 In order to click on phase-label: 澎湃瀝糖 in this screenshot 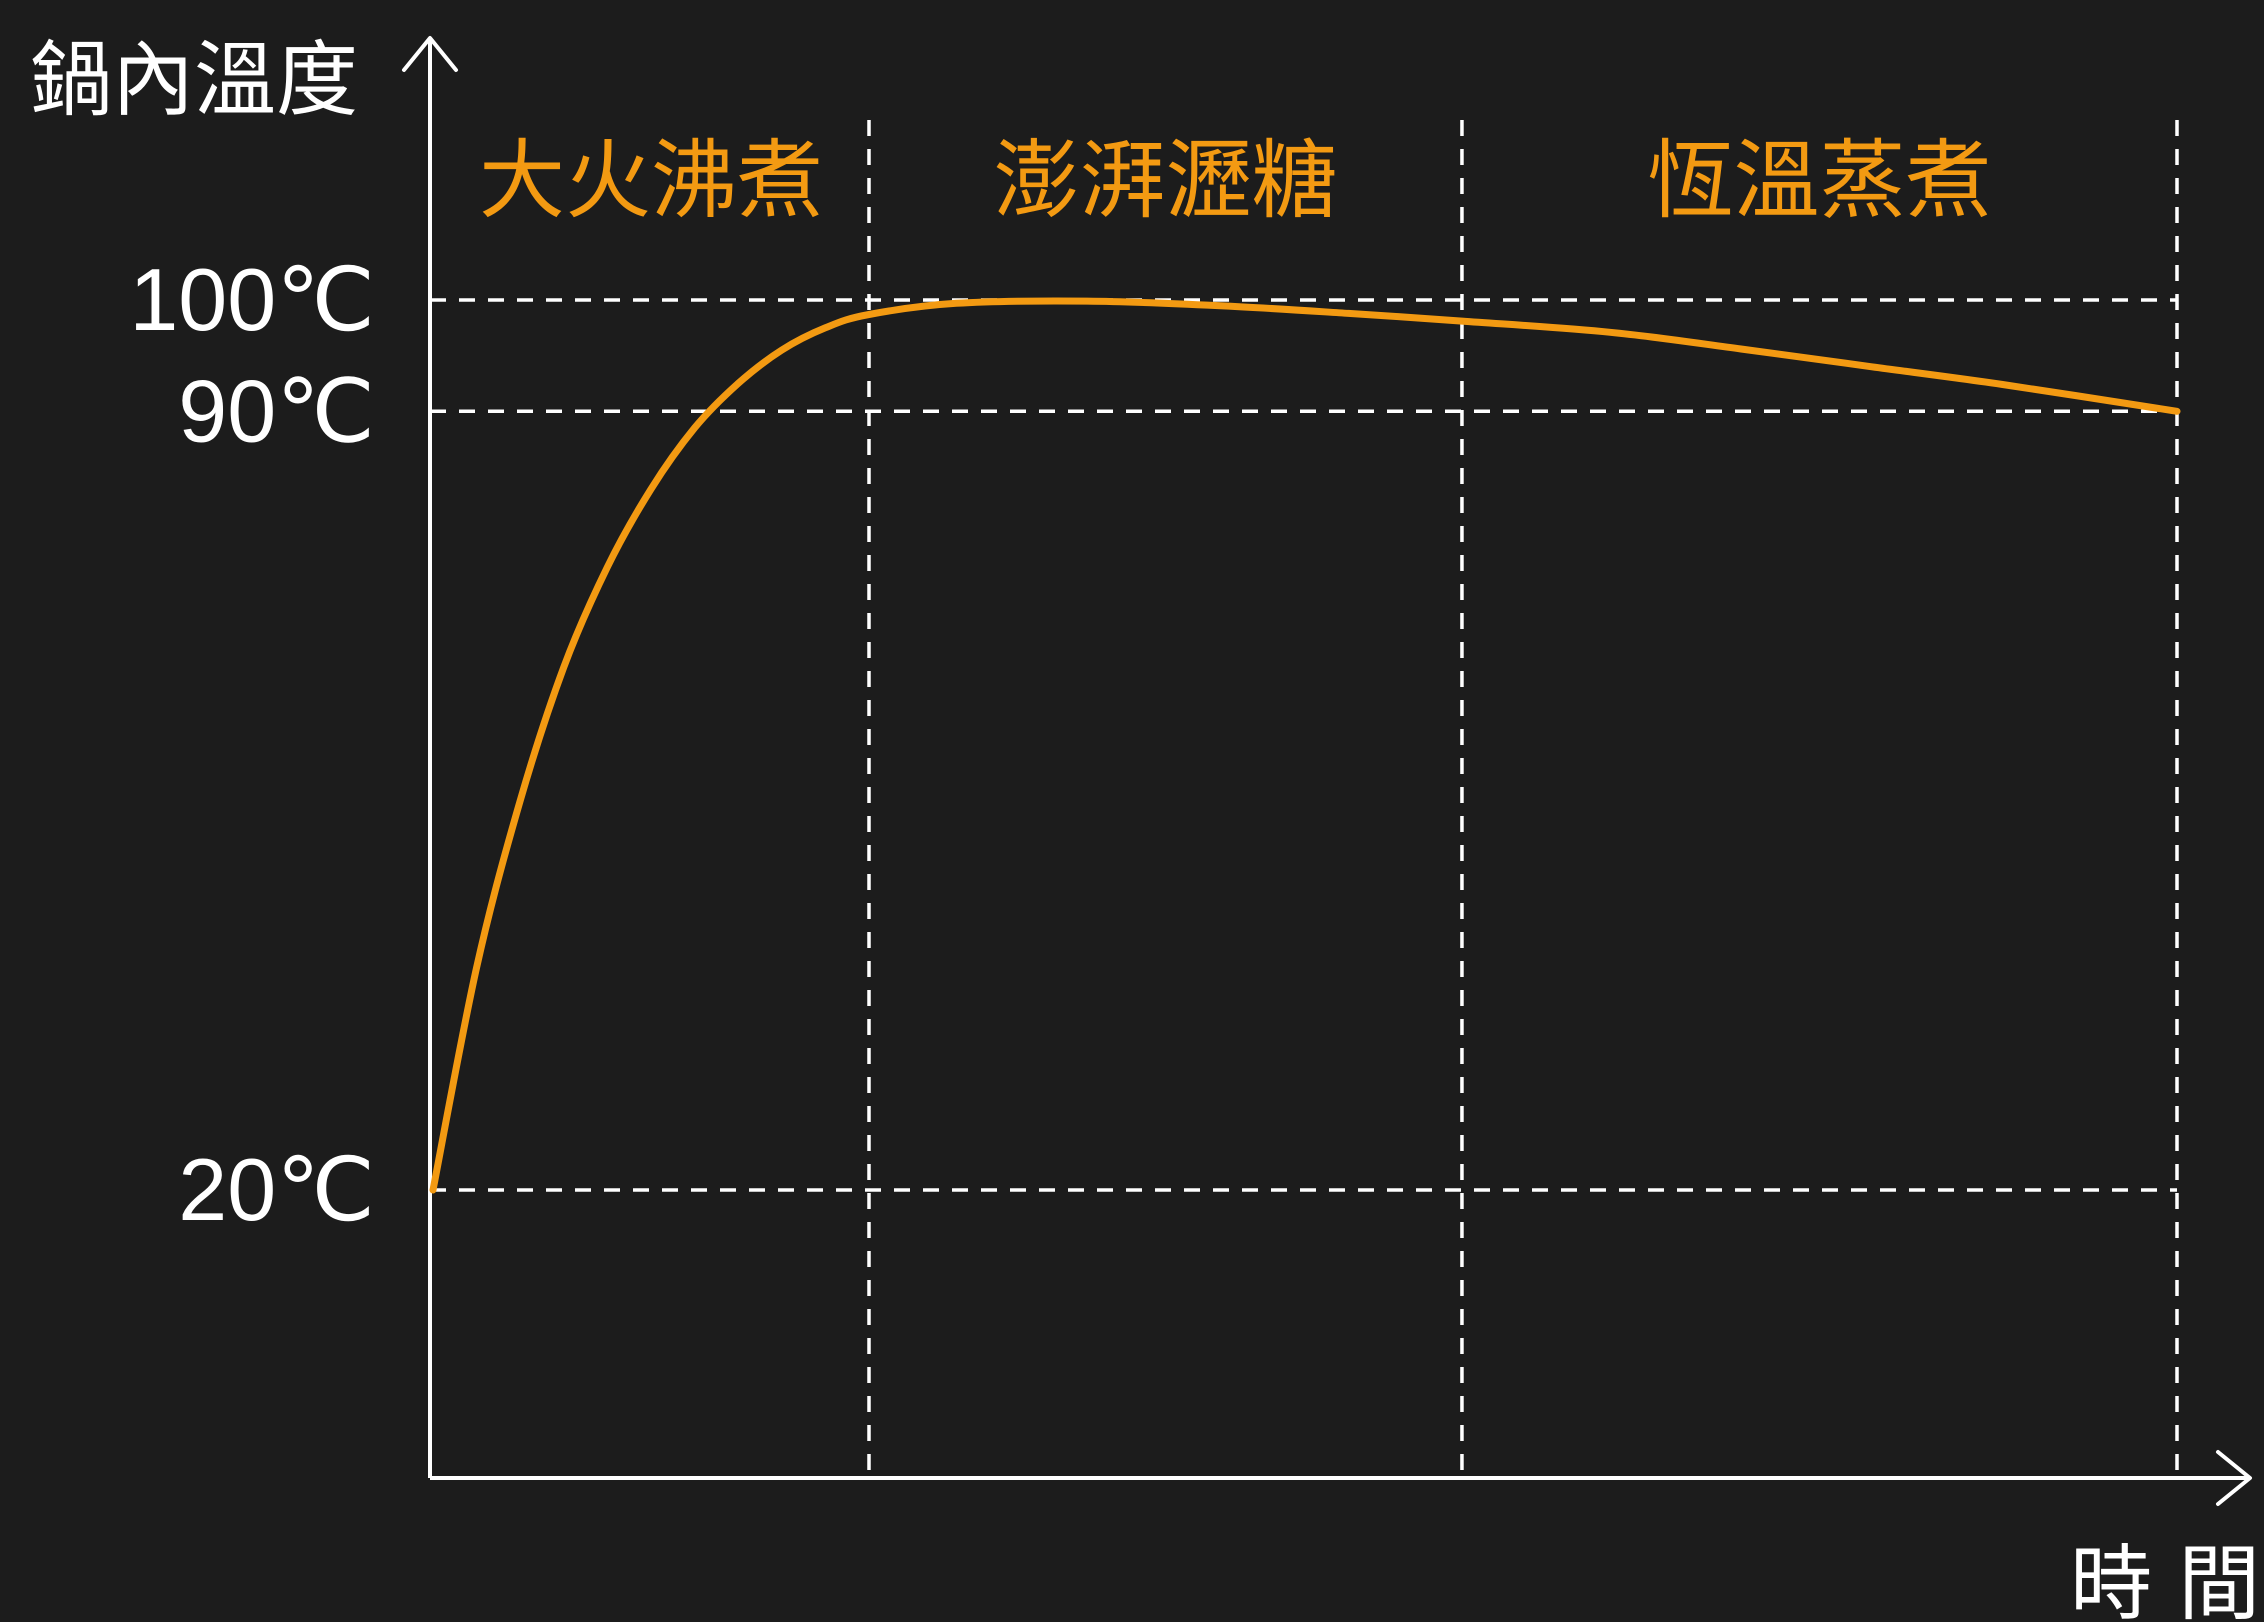, I will do `click(1165, 181)`.